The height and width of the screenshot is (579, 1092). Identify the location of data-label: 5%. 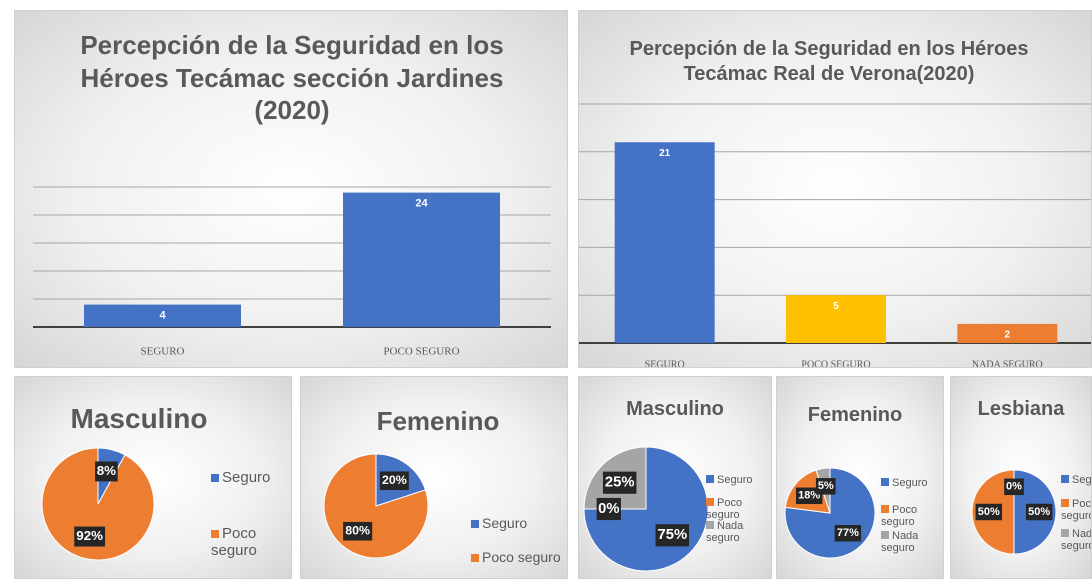
(826, 486).